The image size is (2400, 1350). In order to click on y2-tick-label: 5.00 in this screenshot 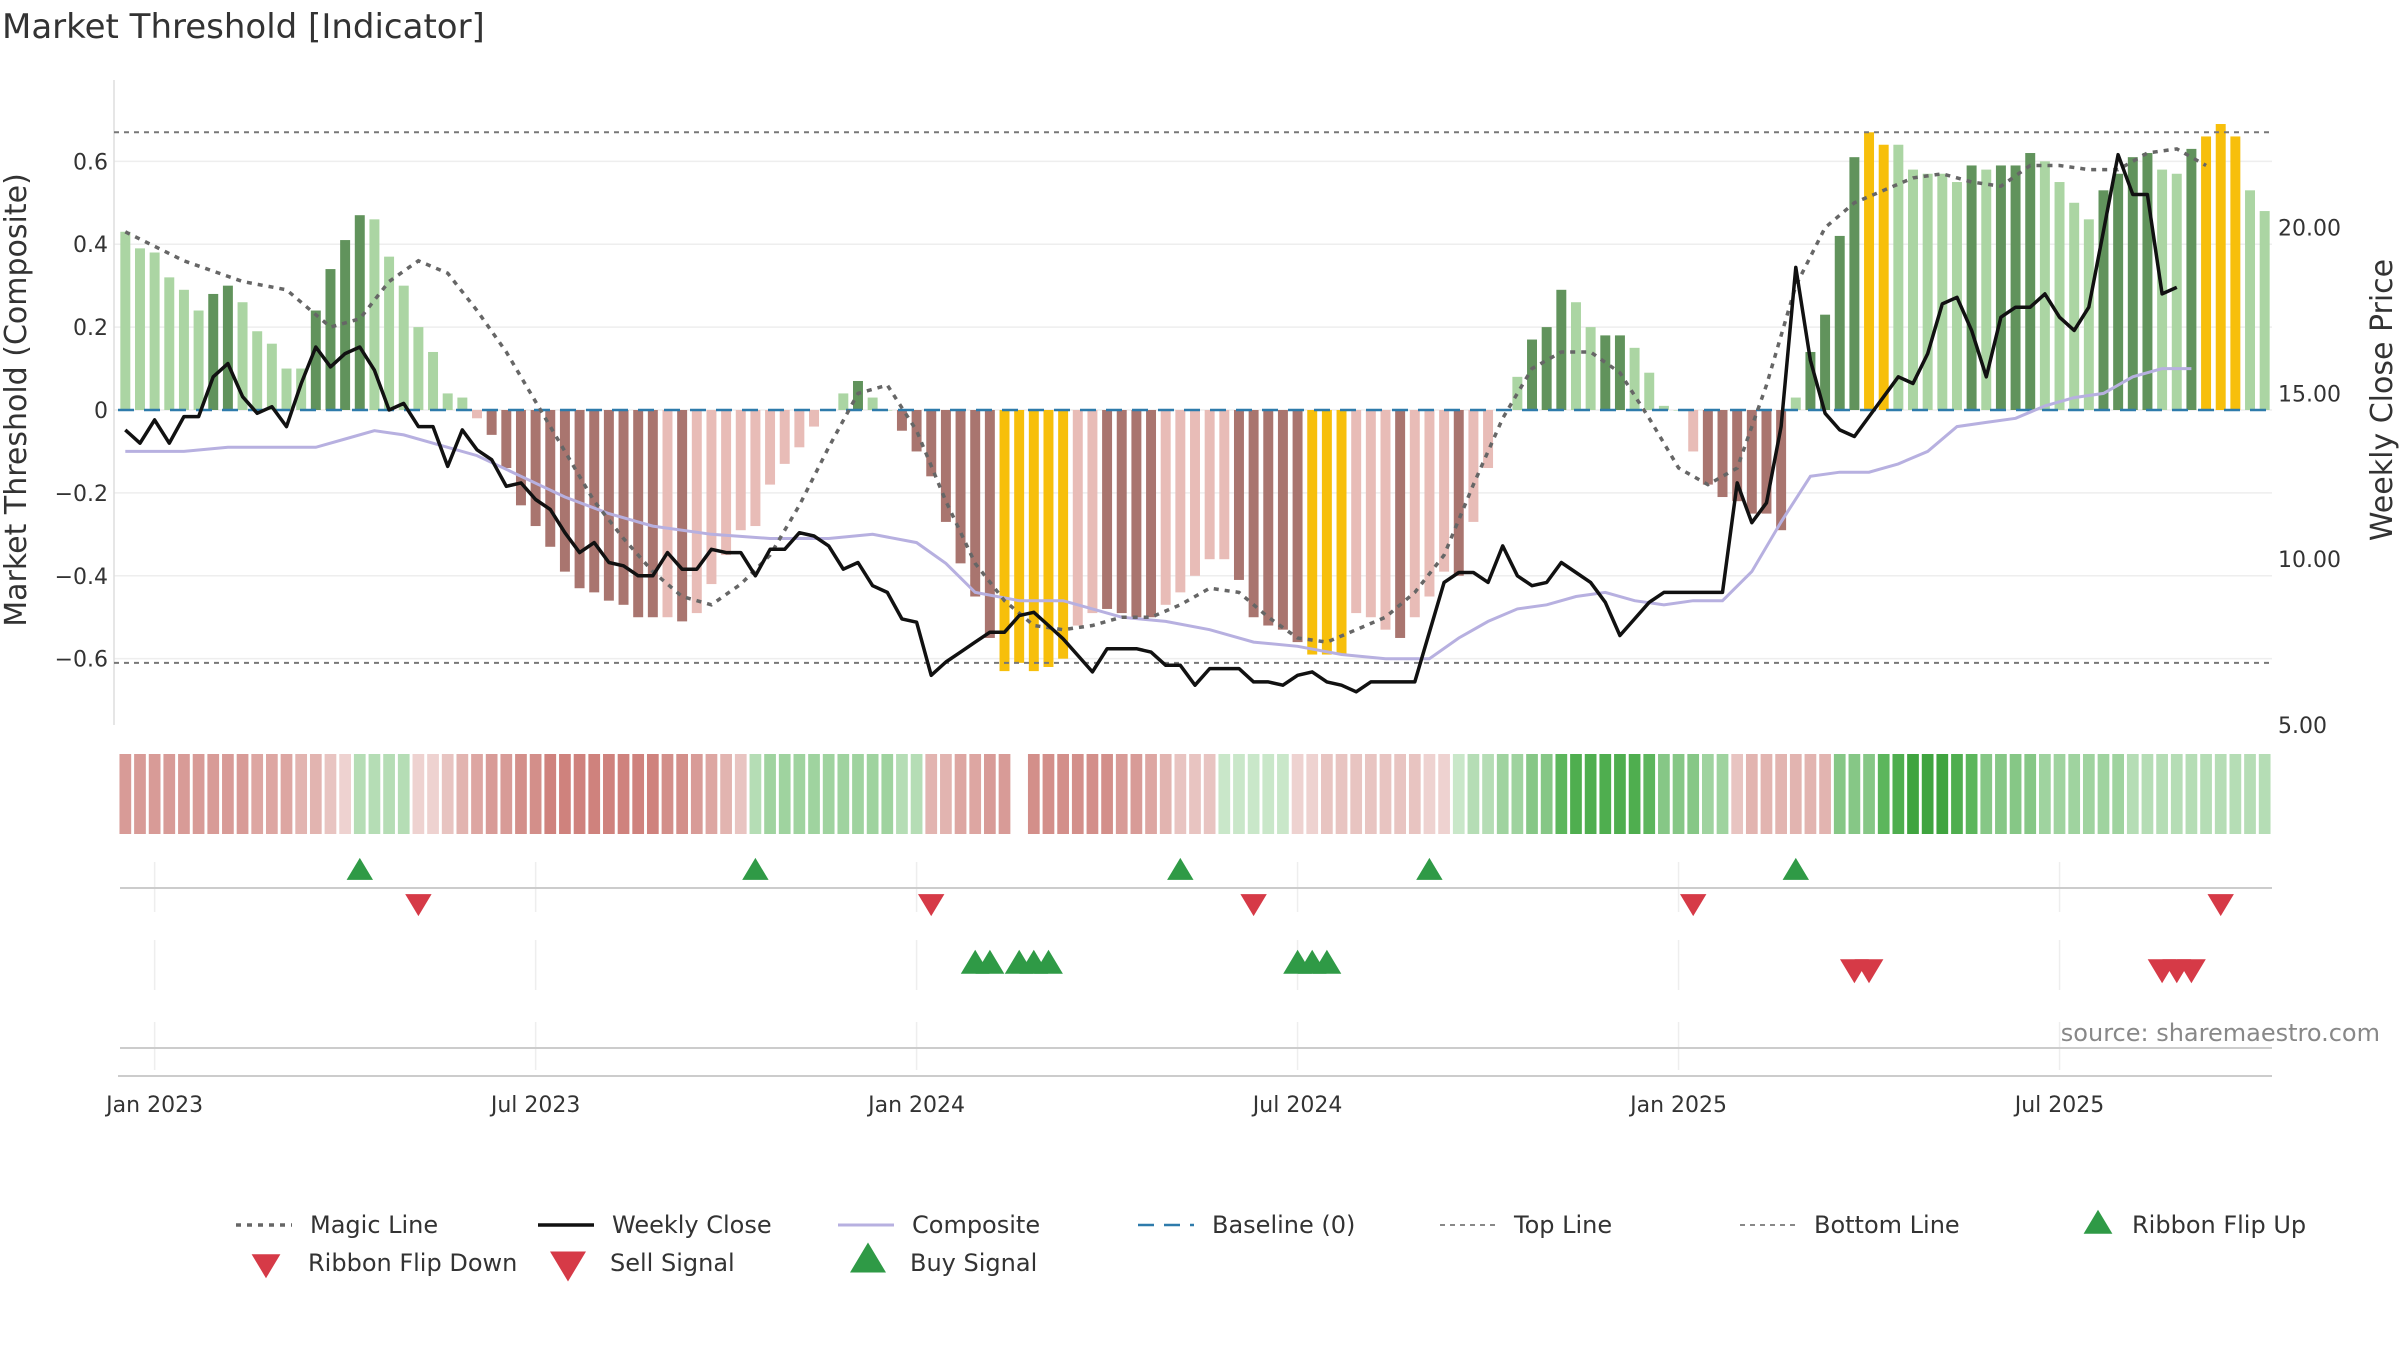, I will do `click(2302, 726)`.